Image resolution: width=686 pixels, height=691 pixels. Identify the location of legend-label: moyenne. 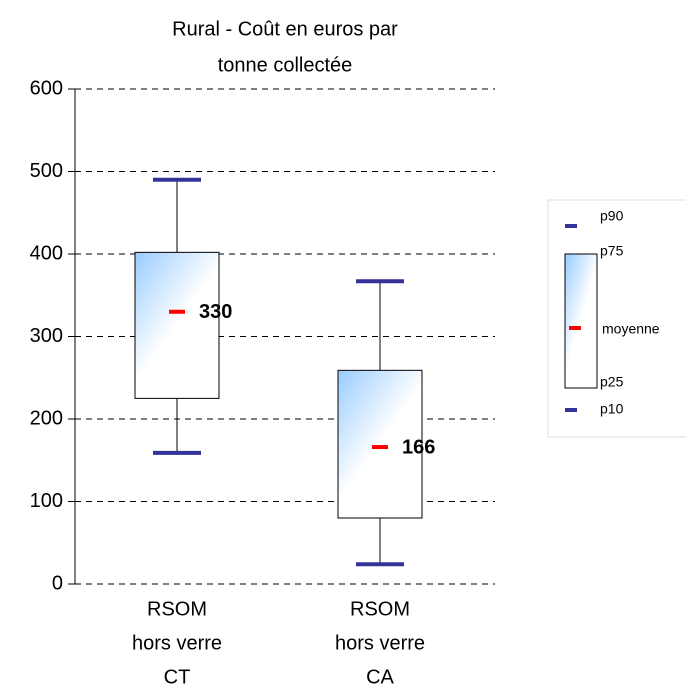
(631, 329).